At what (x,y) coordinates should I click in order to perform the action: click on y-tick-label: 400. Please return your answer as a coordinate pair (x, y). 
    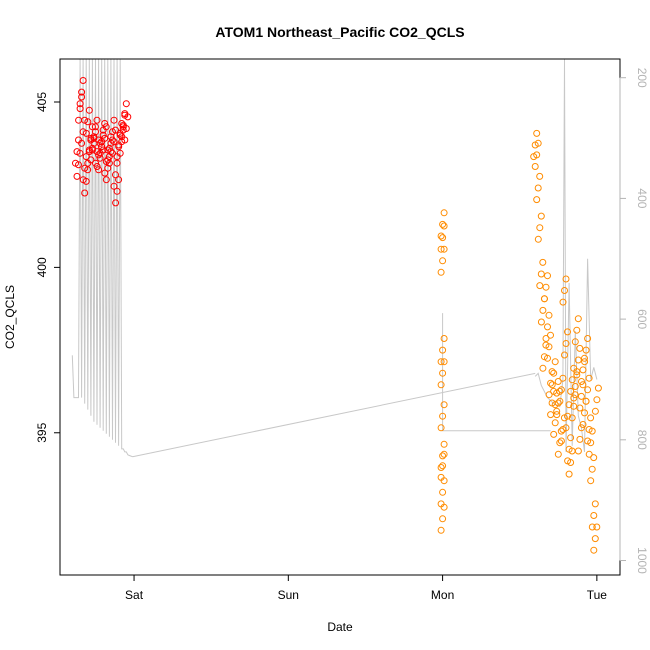
    Looking at the image, I should click on (42, 267).